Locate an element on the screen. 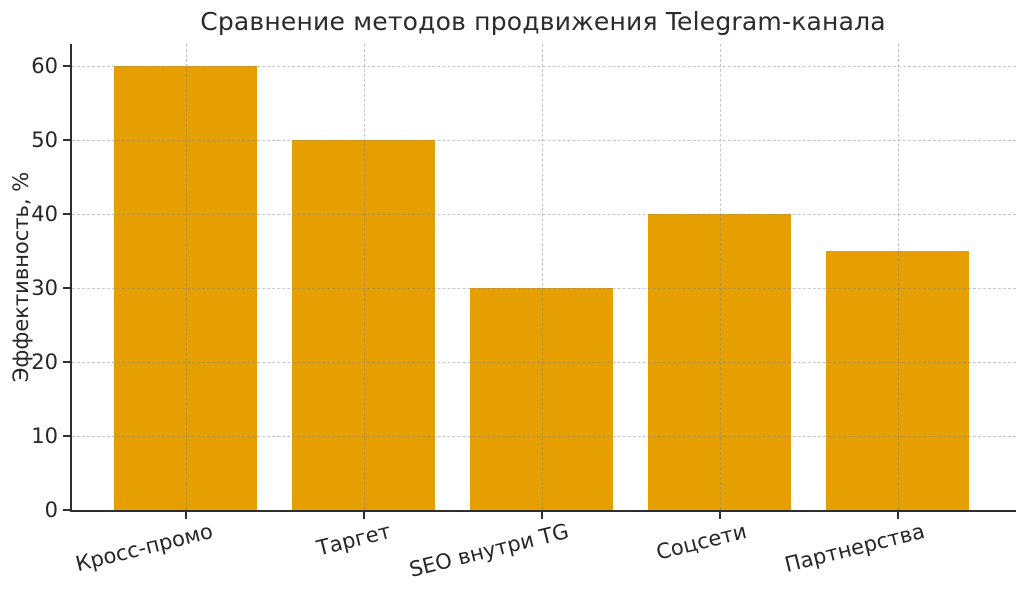 The height and width of the screenshot is (589, 1024). y-tick-label: 0 is located at coordinates (51, 510).